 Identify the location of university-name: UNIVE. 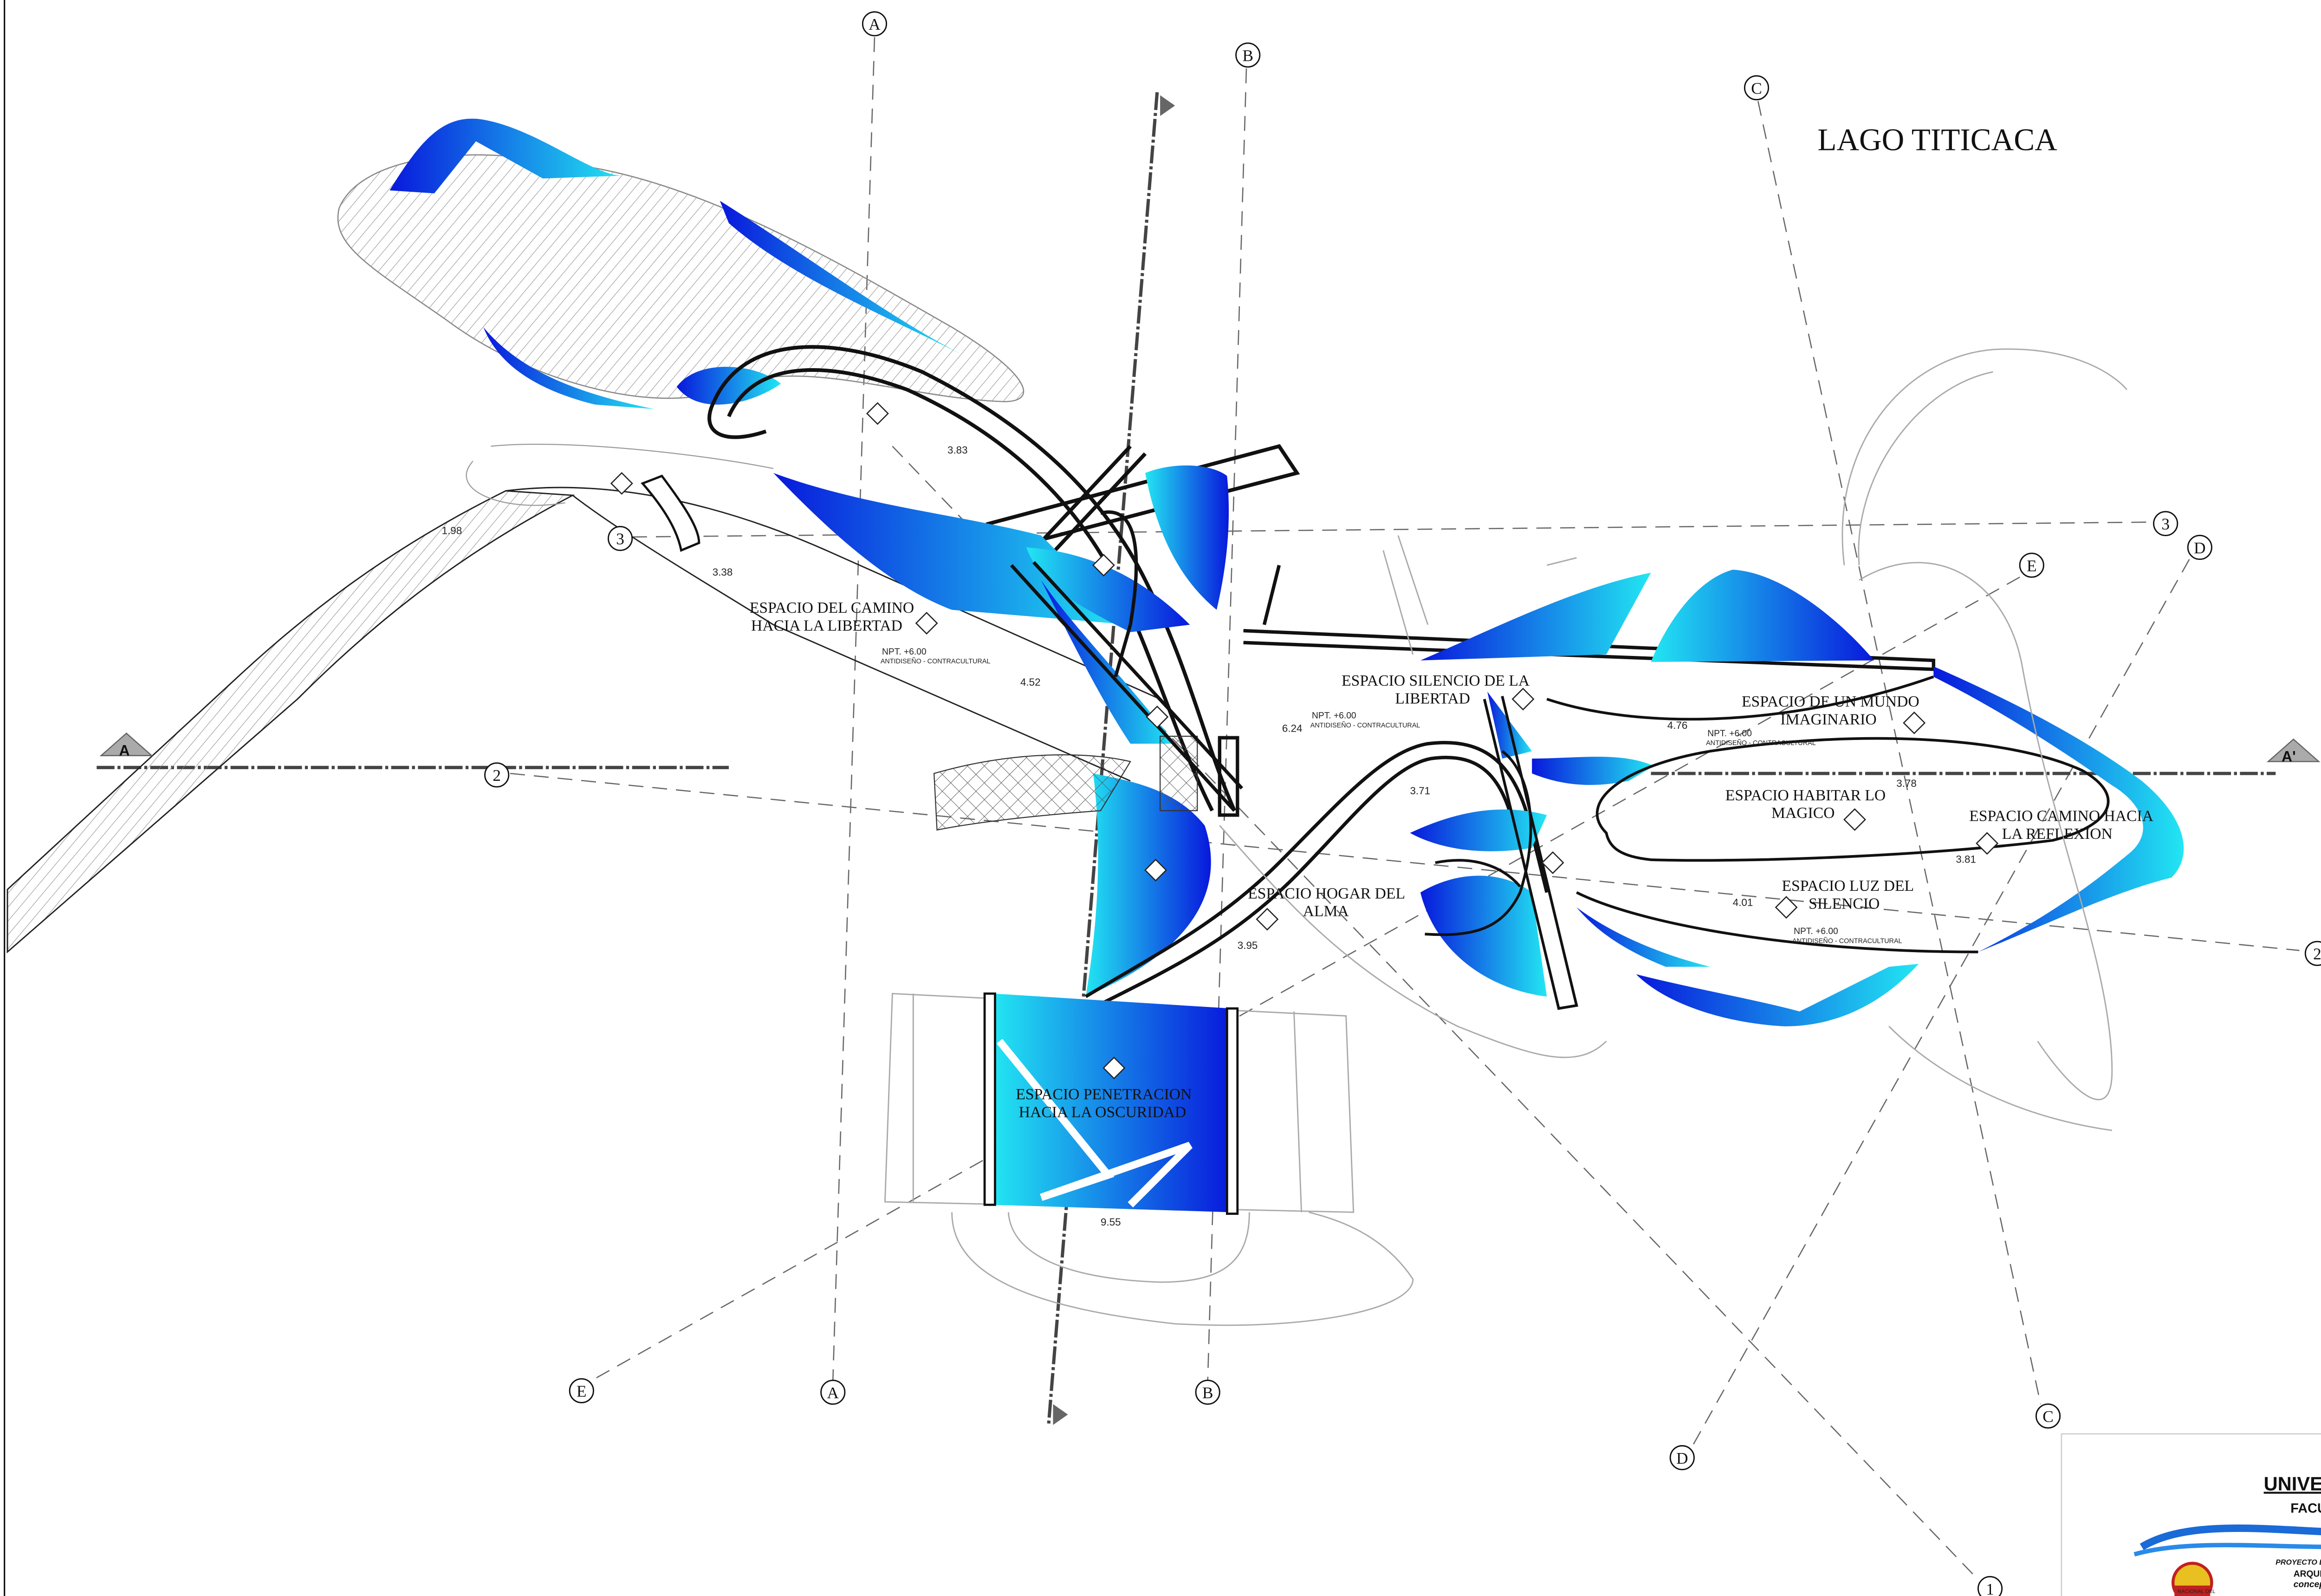
(2292, 1484).